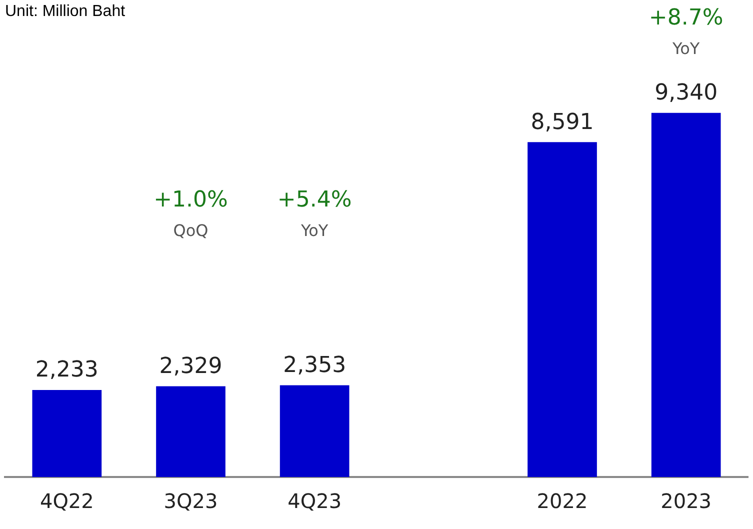  What do you see at coordinates (191, 501) in the screenshot?
I see `x-tick-label: 3Q23` at bounding box center [191, 501].